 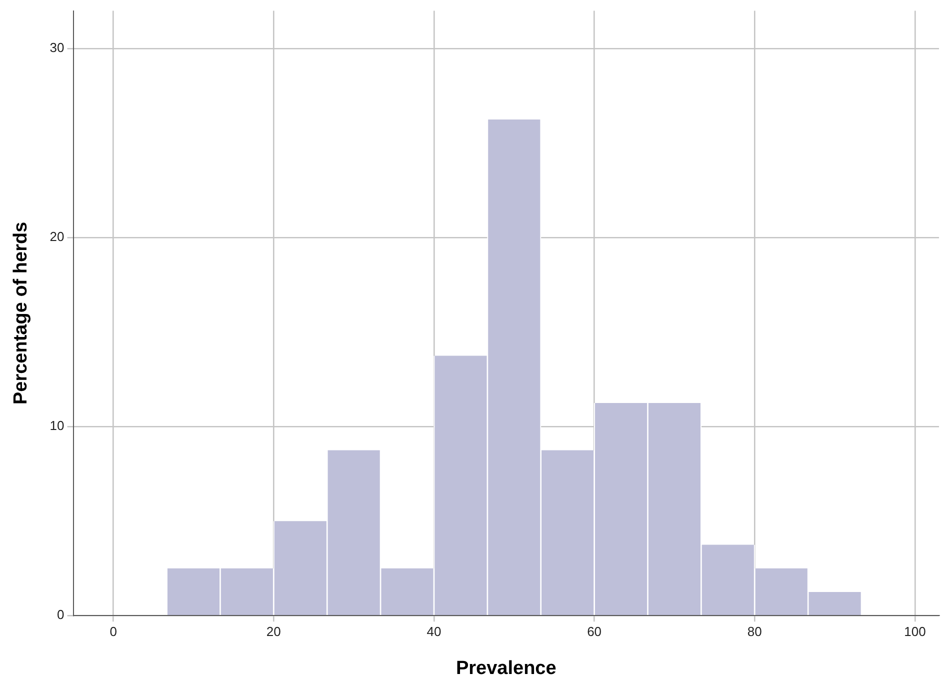 I want to click on x-tick-label: 0, so click(x=113, y=631).